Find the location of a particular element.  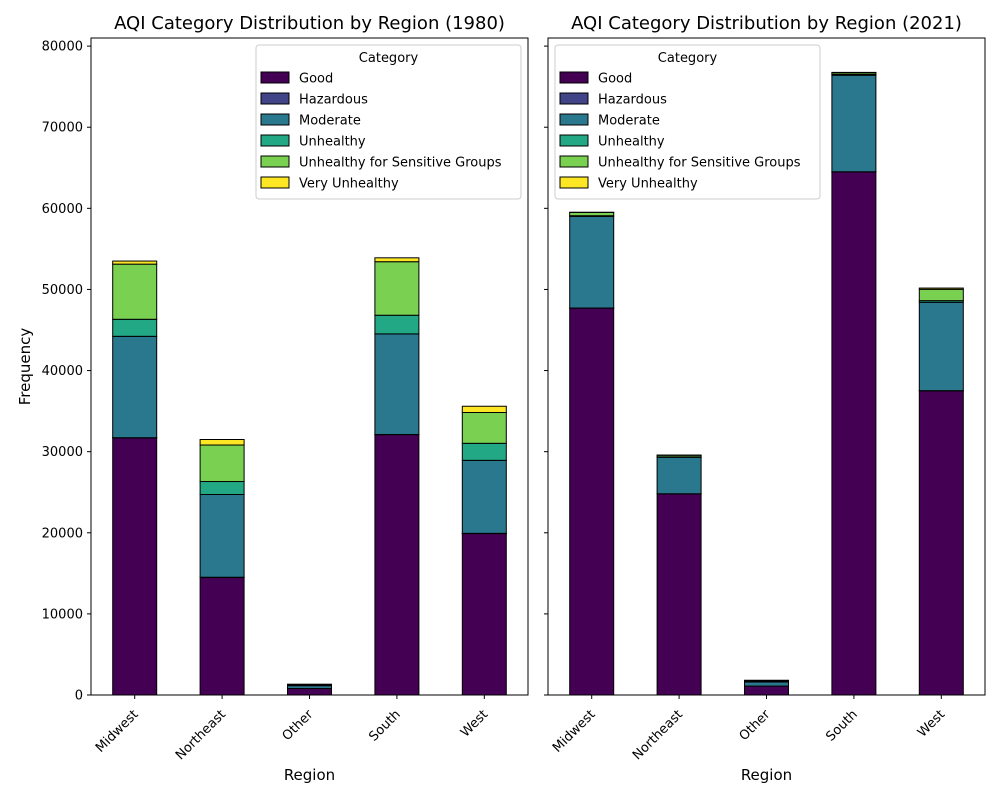

y-tick-label: 40000 is located at coordinates (62, 371).